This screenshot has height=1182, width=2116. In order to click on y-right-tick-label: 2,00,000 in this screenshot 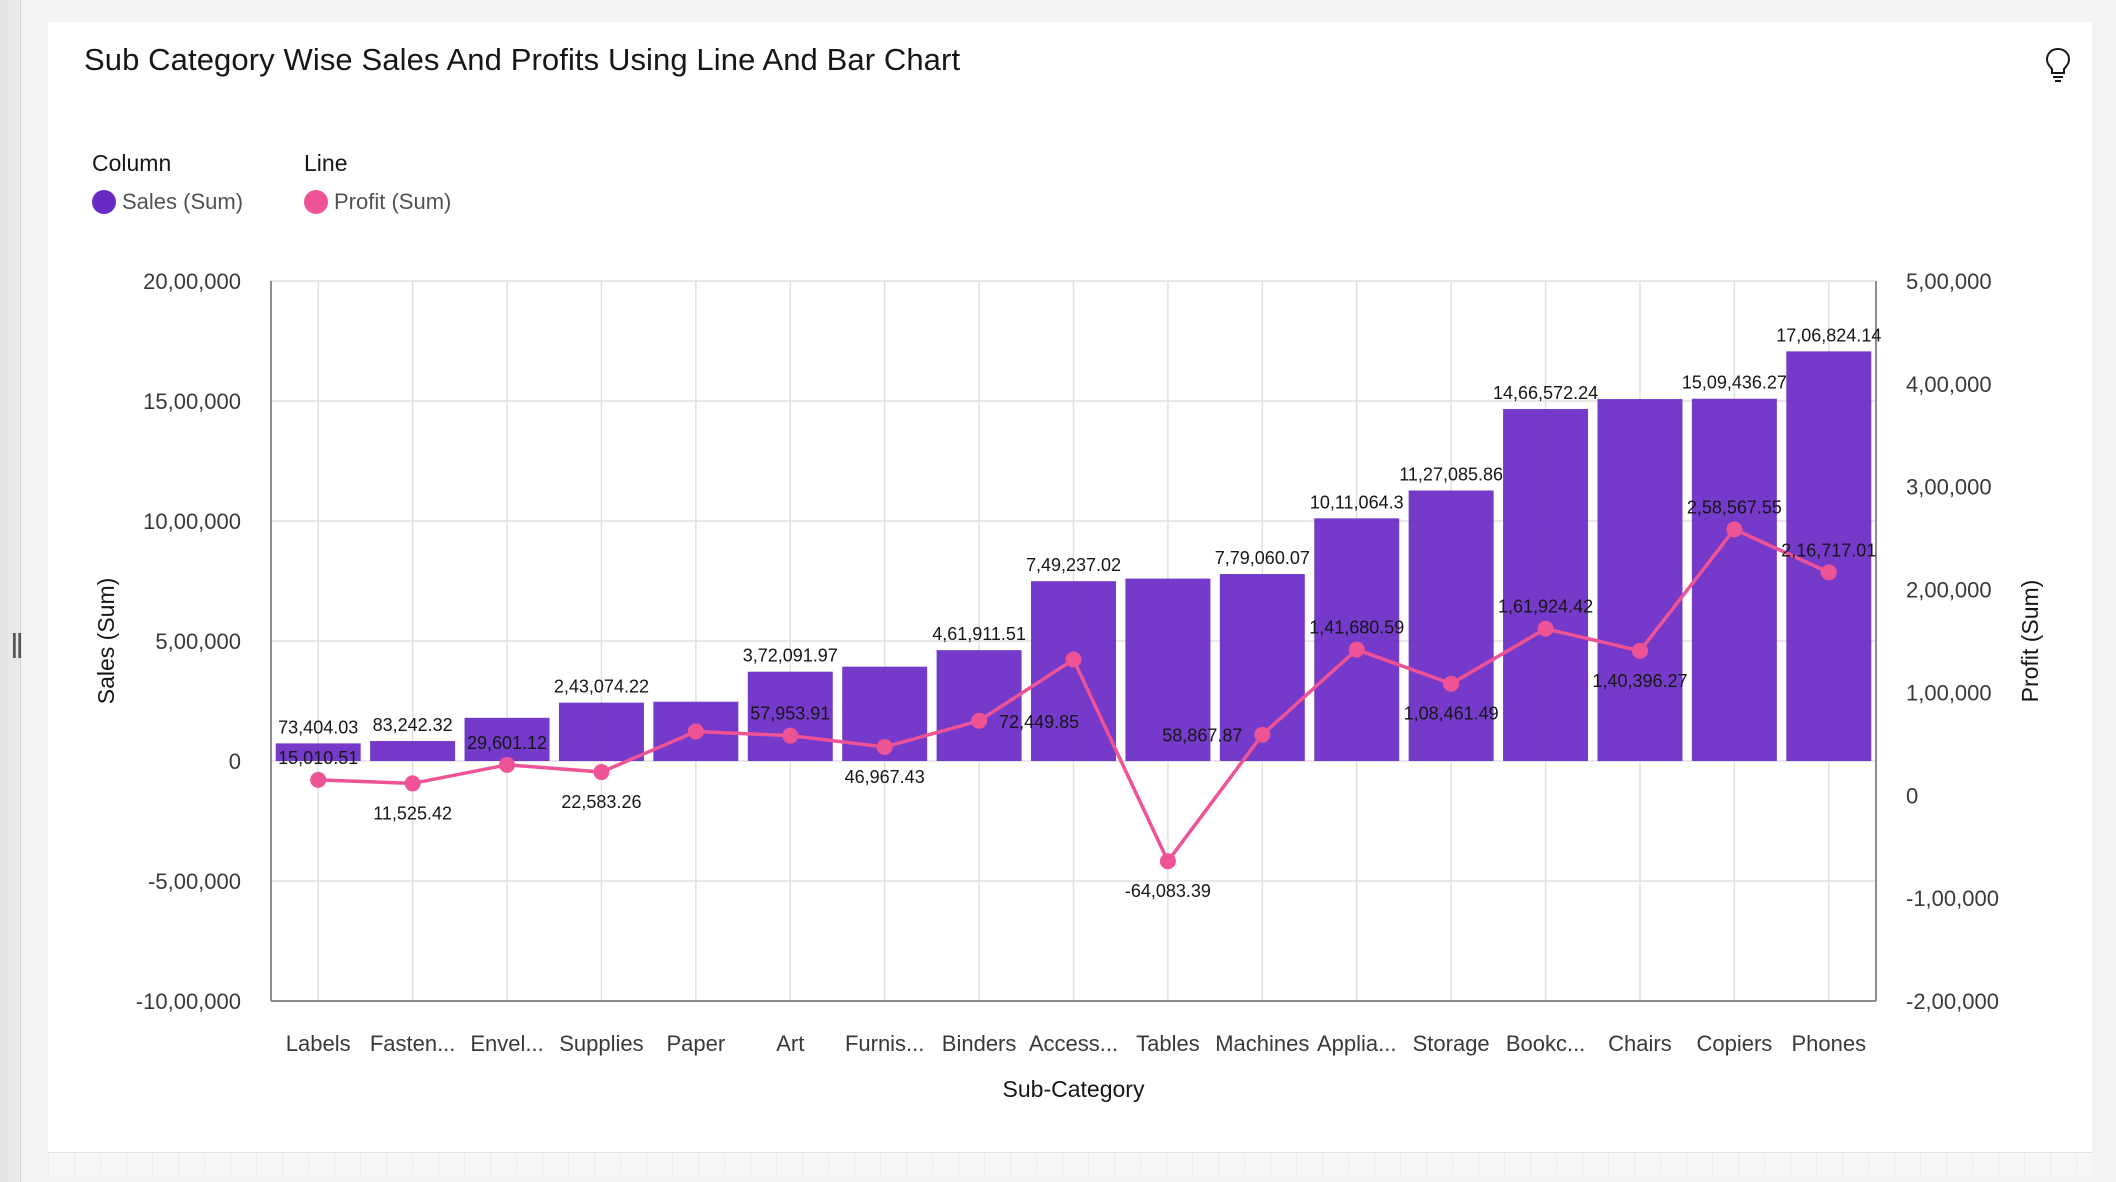, I will do `click(1949, 590)`.